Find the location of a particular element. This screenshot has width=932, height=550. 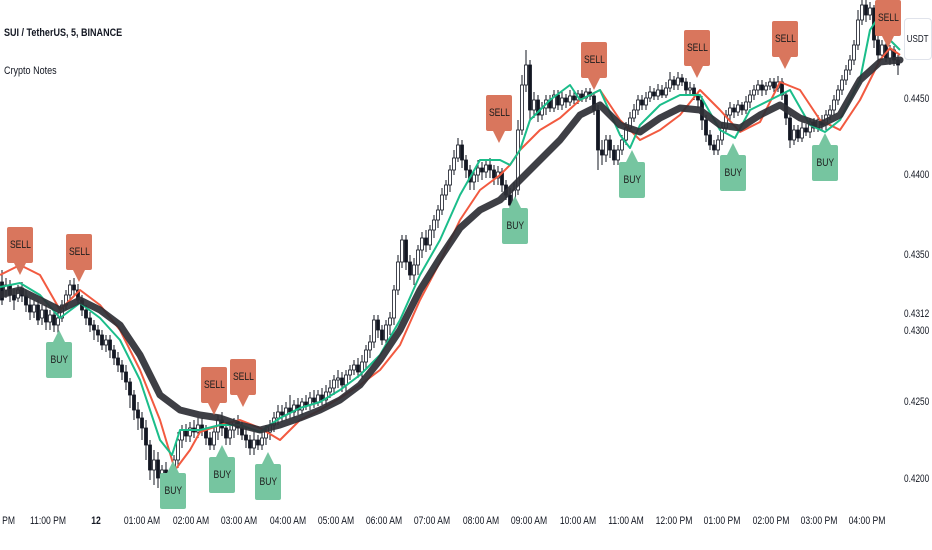

time-tick: 08:00 AM is located at coordinates (481, 521).